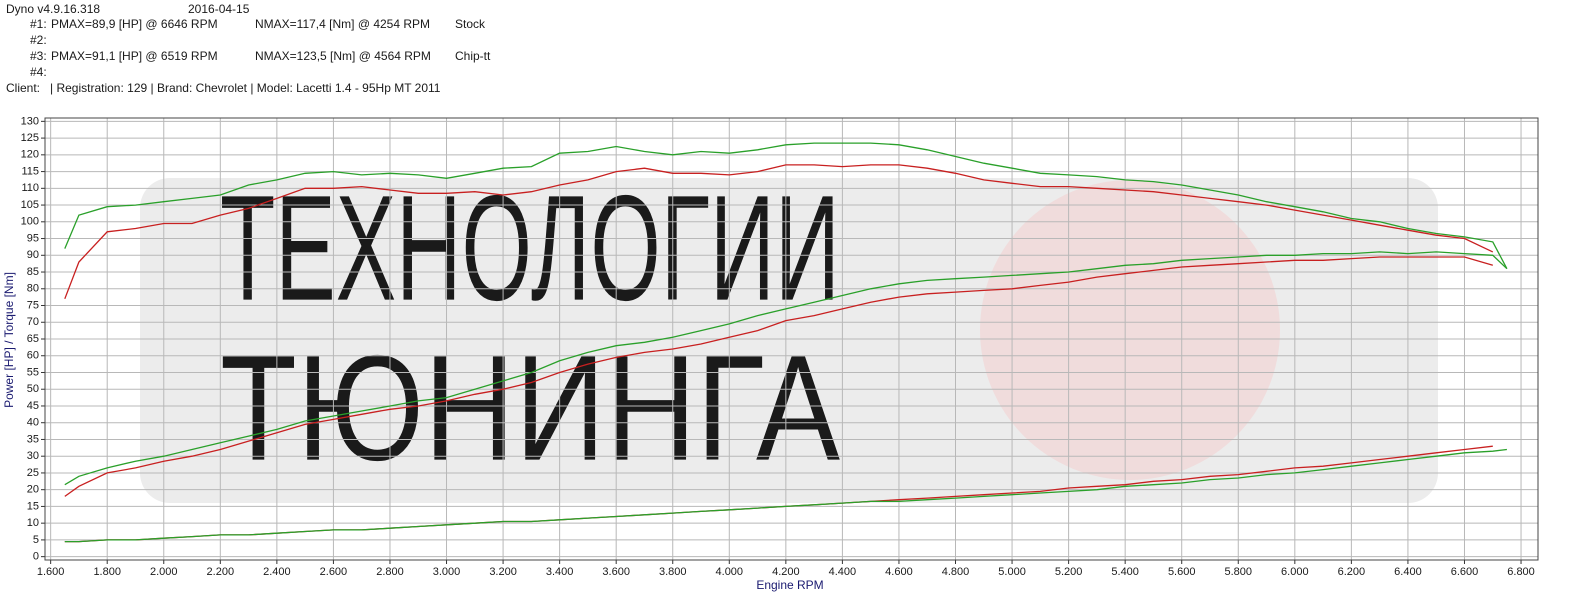 The image size is (1584, 612). Describe the element at coordinates (1352, 572) in the screenshot. I see `x-tick-label: 6.200` at that location.